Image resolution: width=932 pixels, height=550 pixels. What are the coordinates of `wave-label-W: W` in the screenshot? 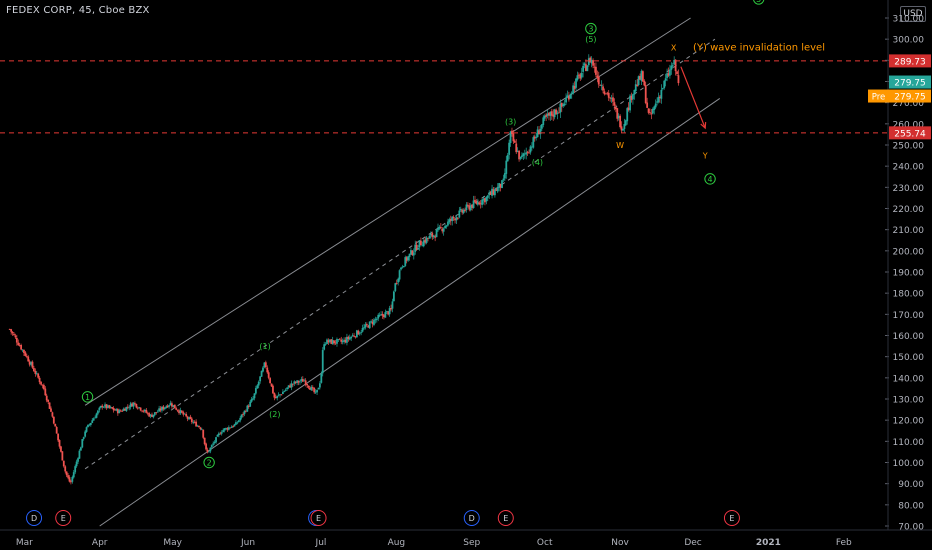 It's located at (620, 145).